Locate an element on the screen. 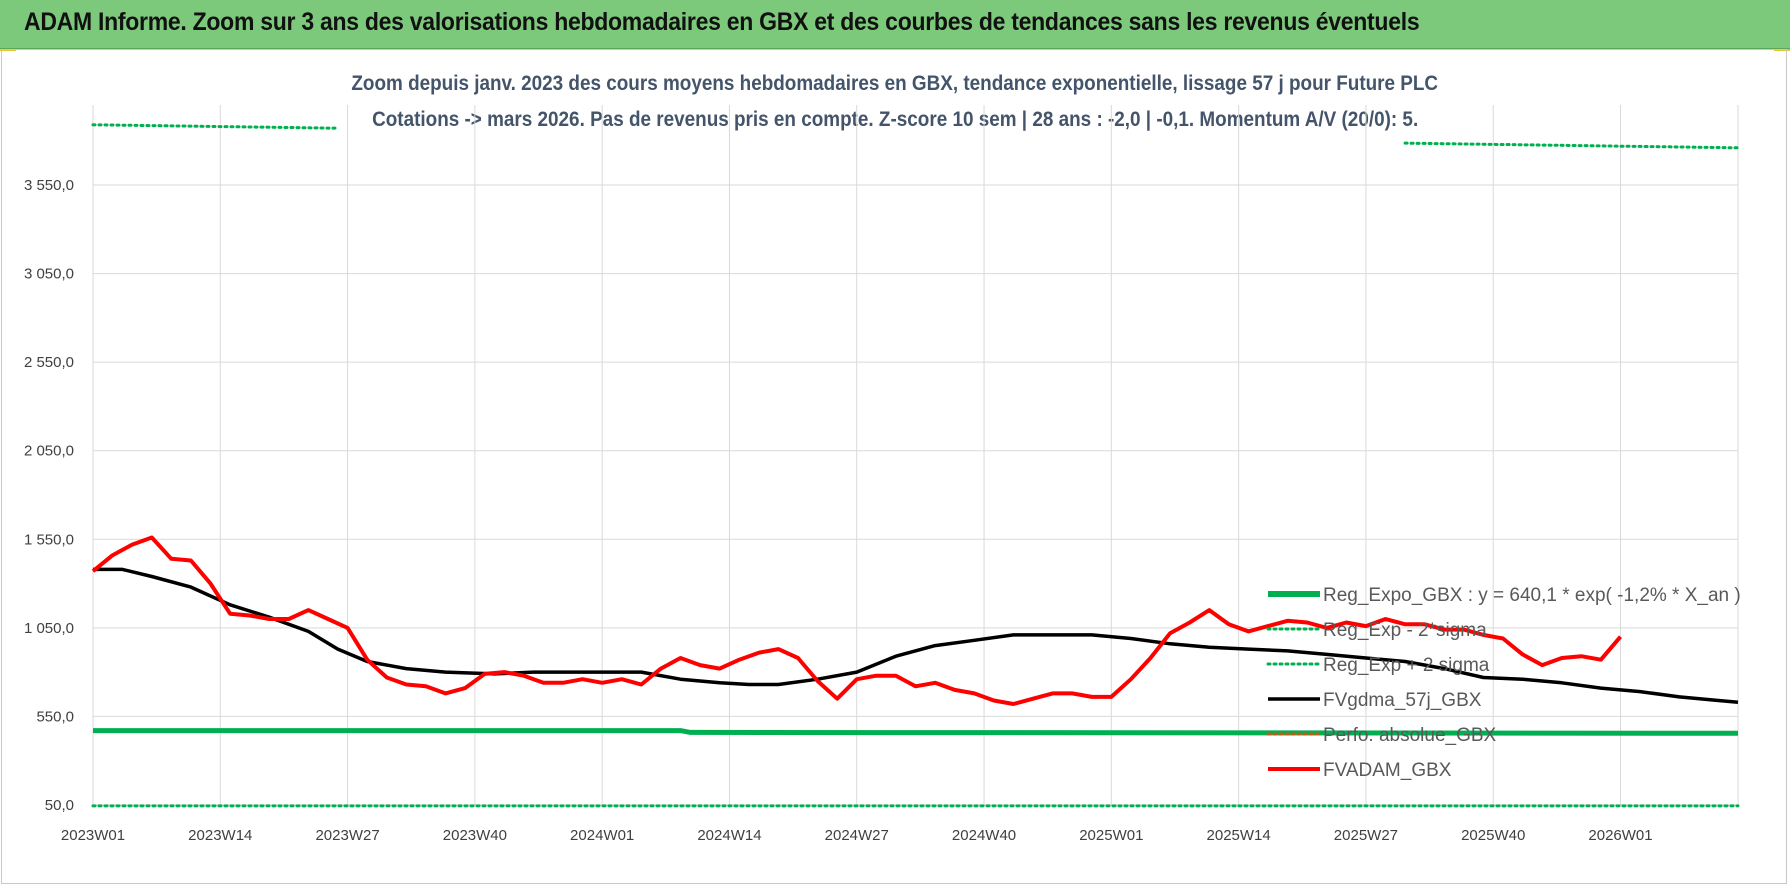  legend-label-fvadam: FVADAM_GBX is located at coordinates (1387, 770).